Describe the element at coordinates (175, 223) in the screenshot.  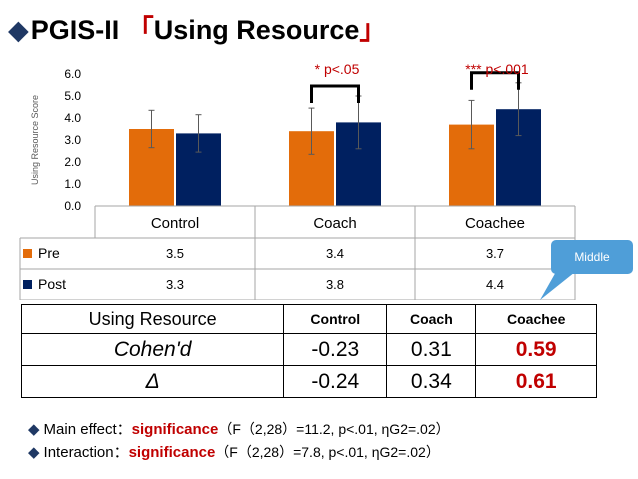
I see `category-label: Control` at that location.